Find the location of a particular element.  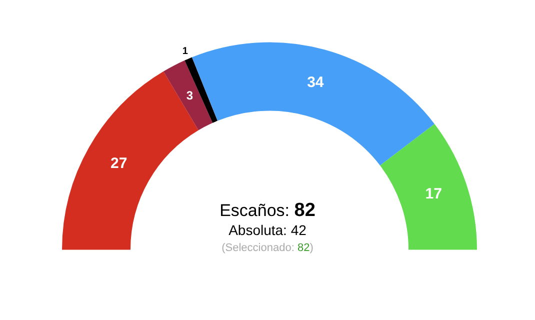

text: Absoluta: 42 is located at coordinates (268, 230).